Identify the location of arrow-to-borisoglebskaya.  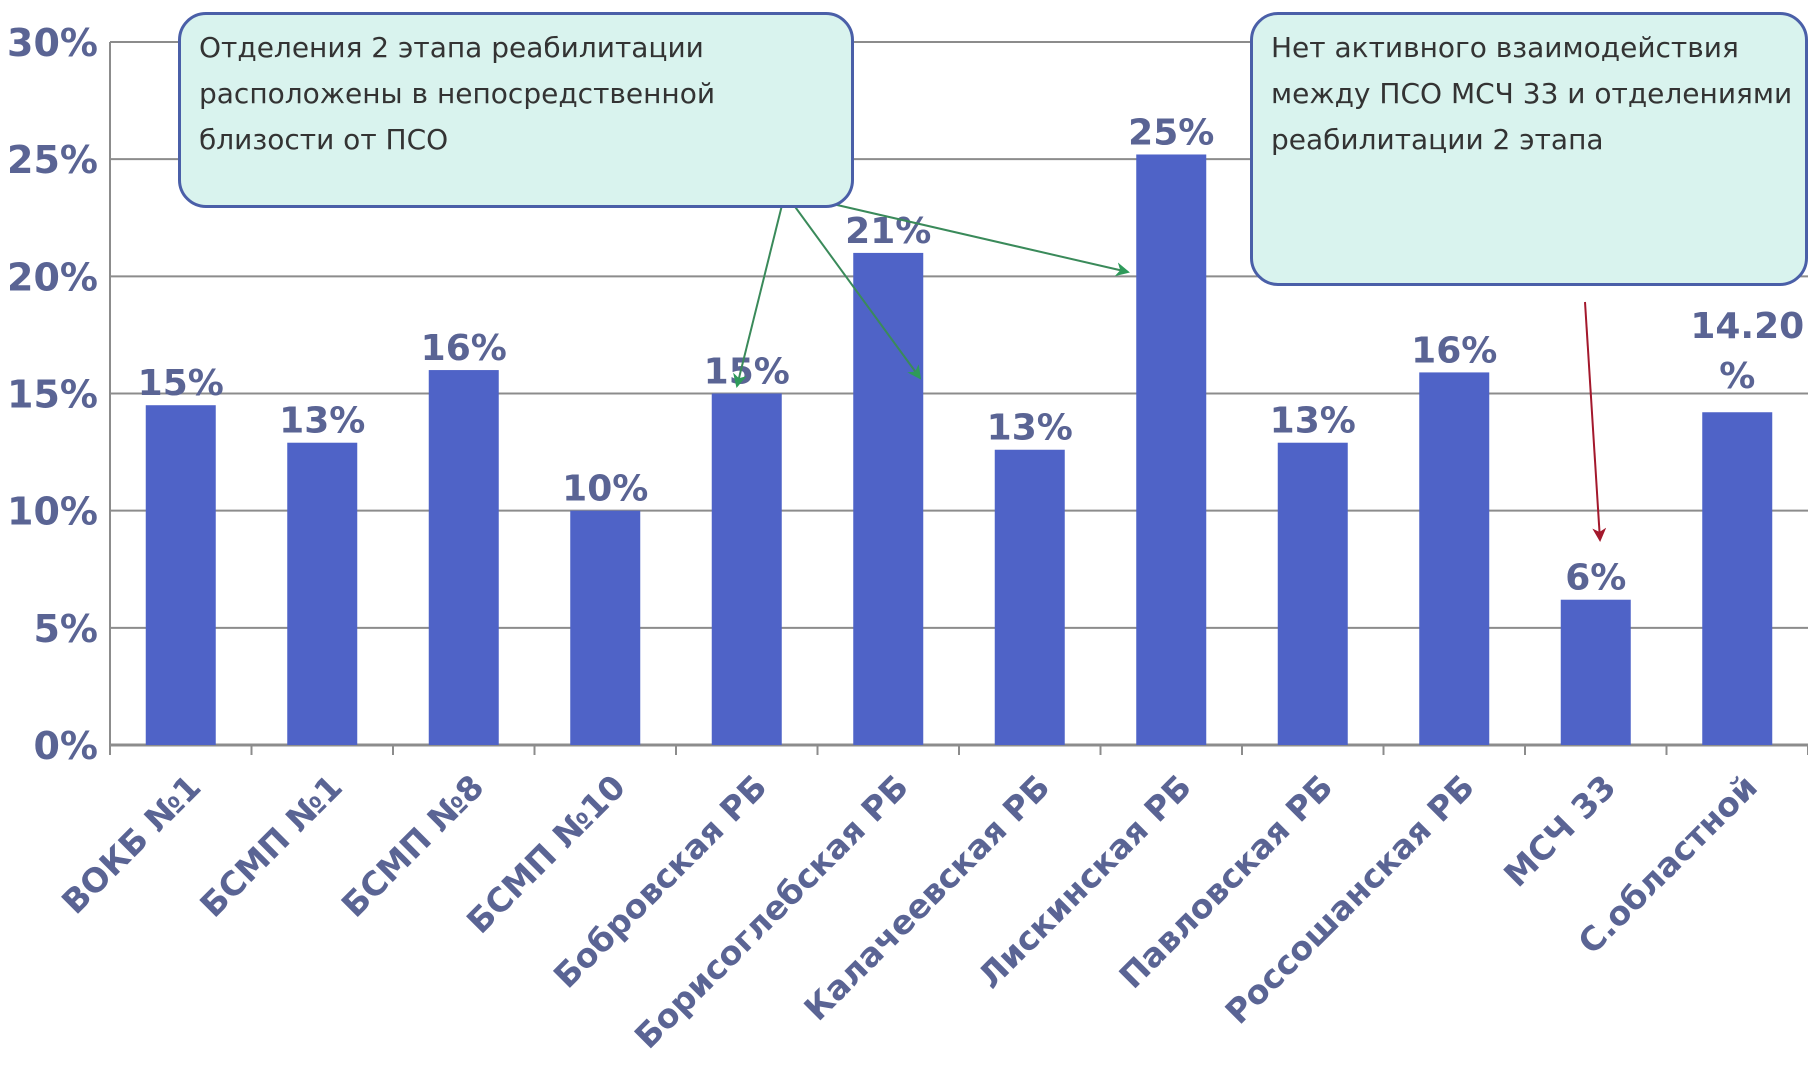
(853, 286).